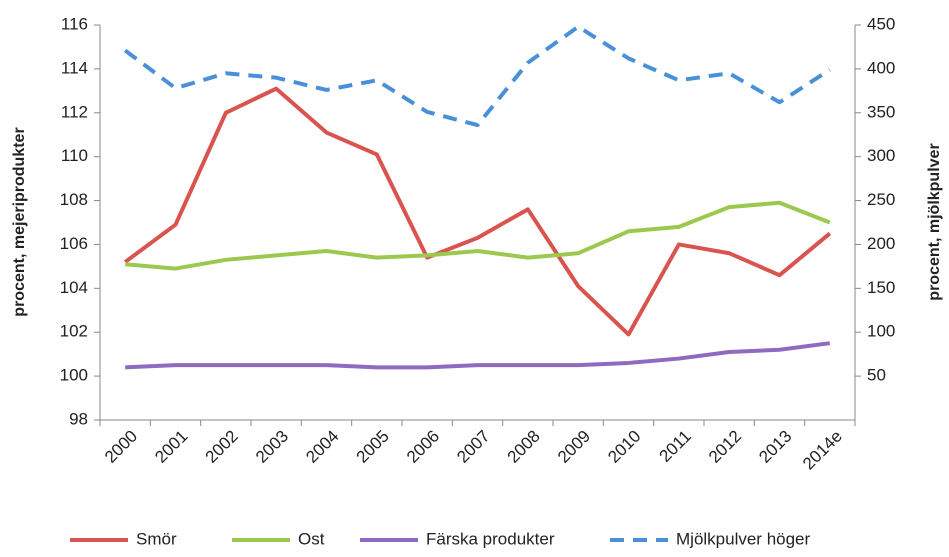 The image size is (949, 557). I want to click on legend-label: Ost, so click(311, 538).